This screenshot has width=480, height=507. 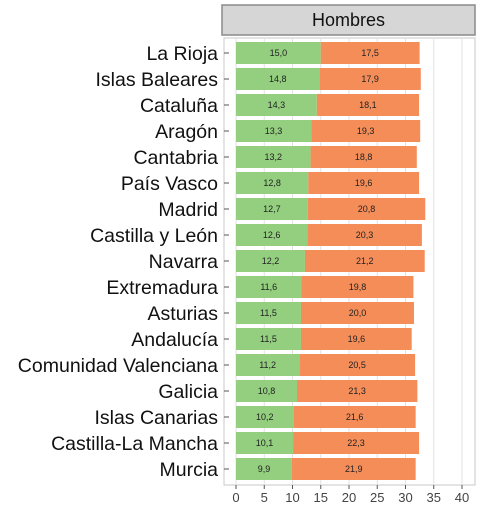 What do you see at coordinates (264, 497) in the screenshot?
I see `x-tick-label: 5` at bounding box center [264, 497].